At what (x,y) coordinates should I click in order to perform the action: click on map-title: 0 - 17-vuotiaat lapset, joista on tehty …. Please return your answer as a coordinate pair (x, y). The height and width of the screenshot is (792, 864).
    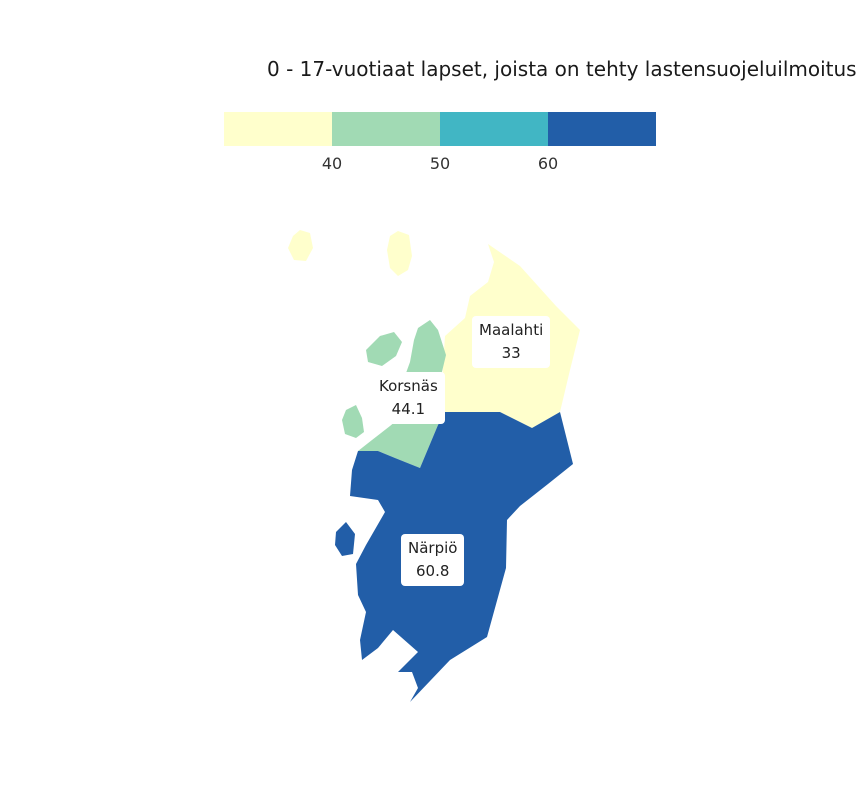
    Looking at the image, I should click on (562, 69).